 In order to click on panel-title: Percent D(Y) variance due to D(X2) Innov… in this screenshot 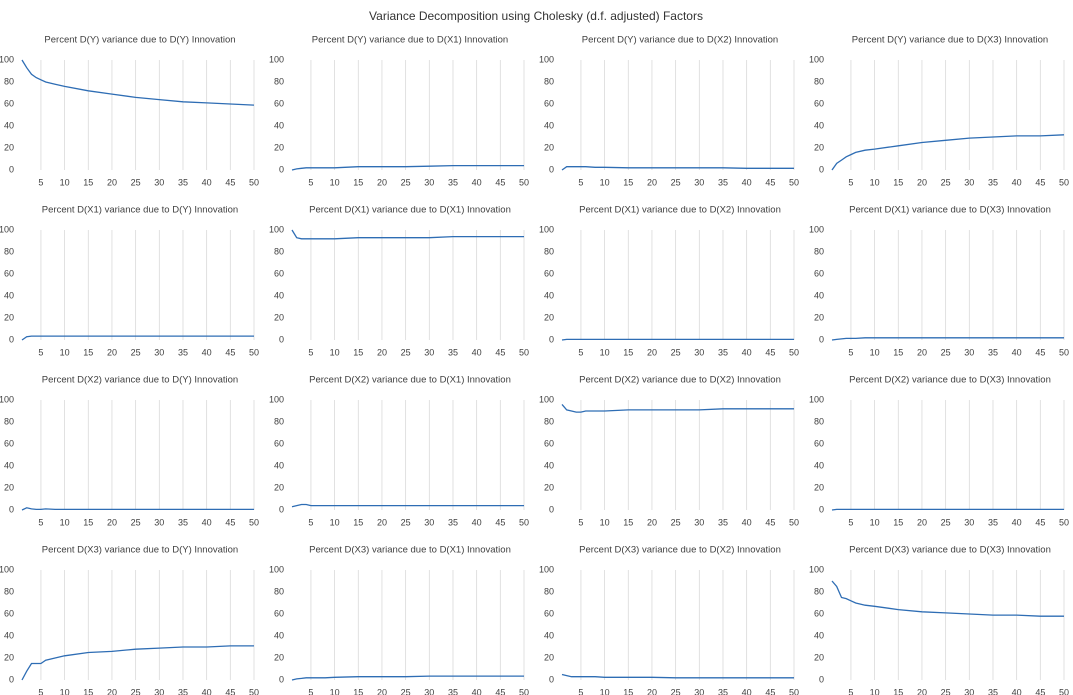, I will do `click(680, 40)`.